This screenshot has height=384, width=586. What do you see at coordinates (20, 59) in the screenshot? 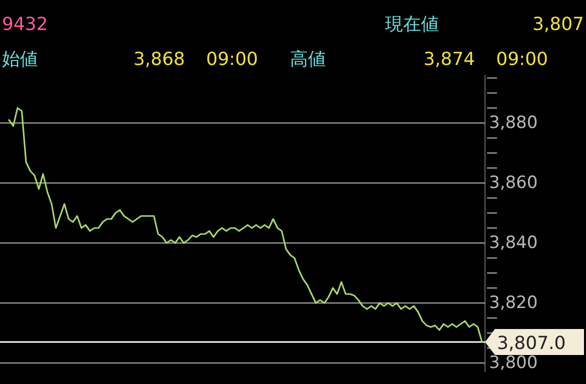
I see `text: 始値` at bounding box center [20, 59].